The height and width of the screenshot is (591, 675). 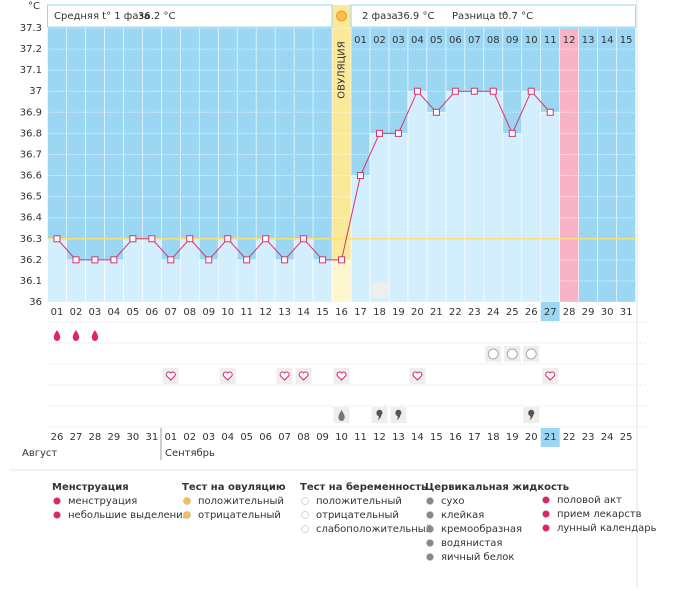 I want to click on x-tick-label: 28, so click(x=569, y=312).